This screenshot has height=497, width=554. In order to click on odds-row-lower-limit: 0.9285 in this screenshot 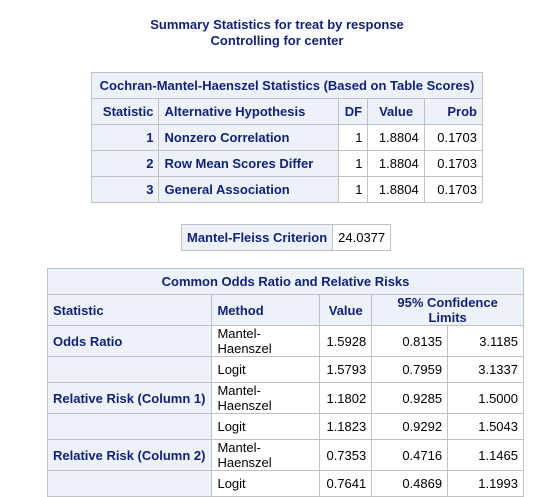, I will do `click(410, 398)`.